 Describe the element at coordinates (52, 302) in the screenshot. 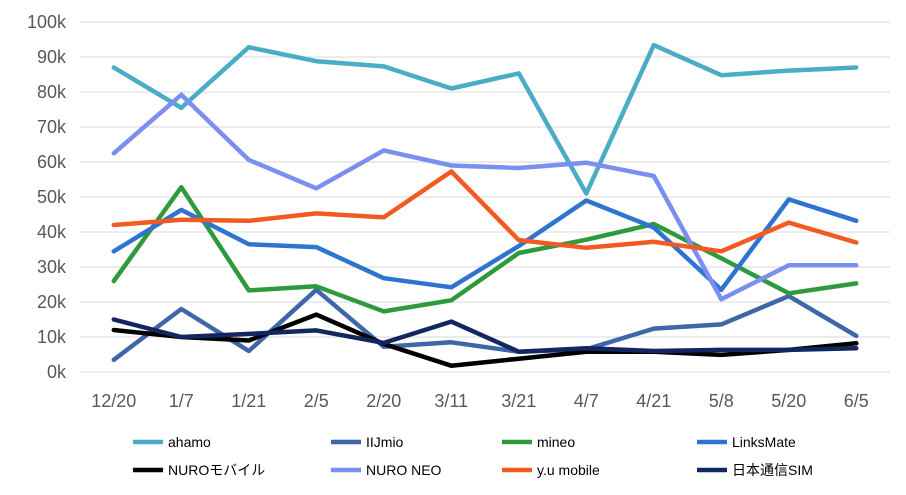

I see `y-tick-label: 20k` at that location.